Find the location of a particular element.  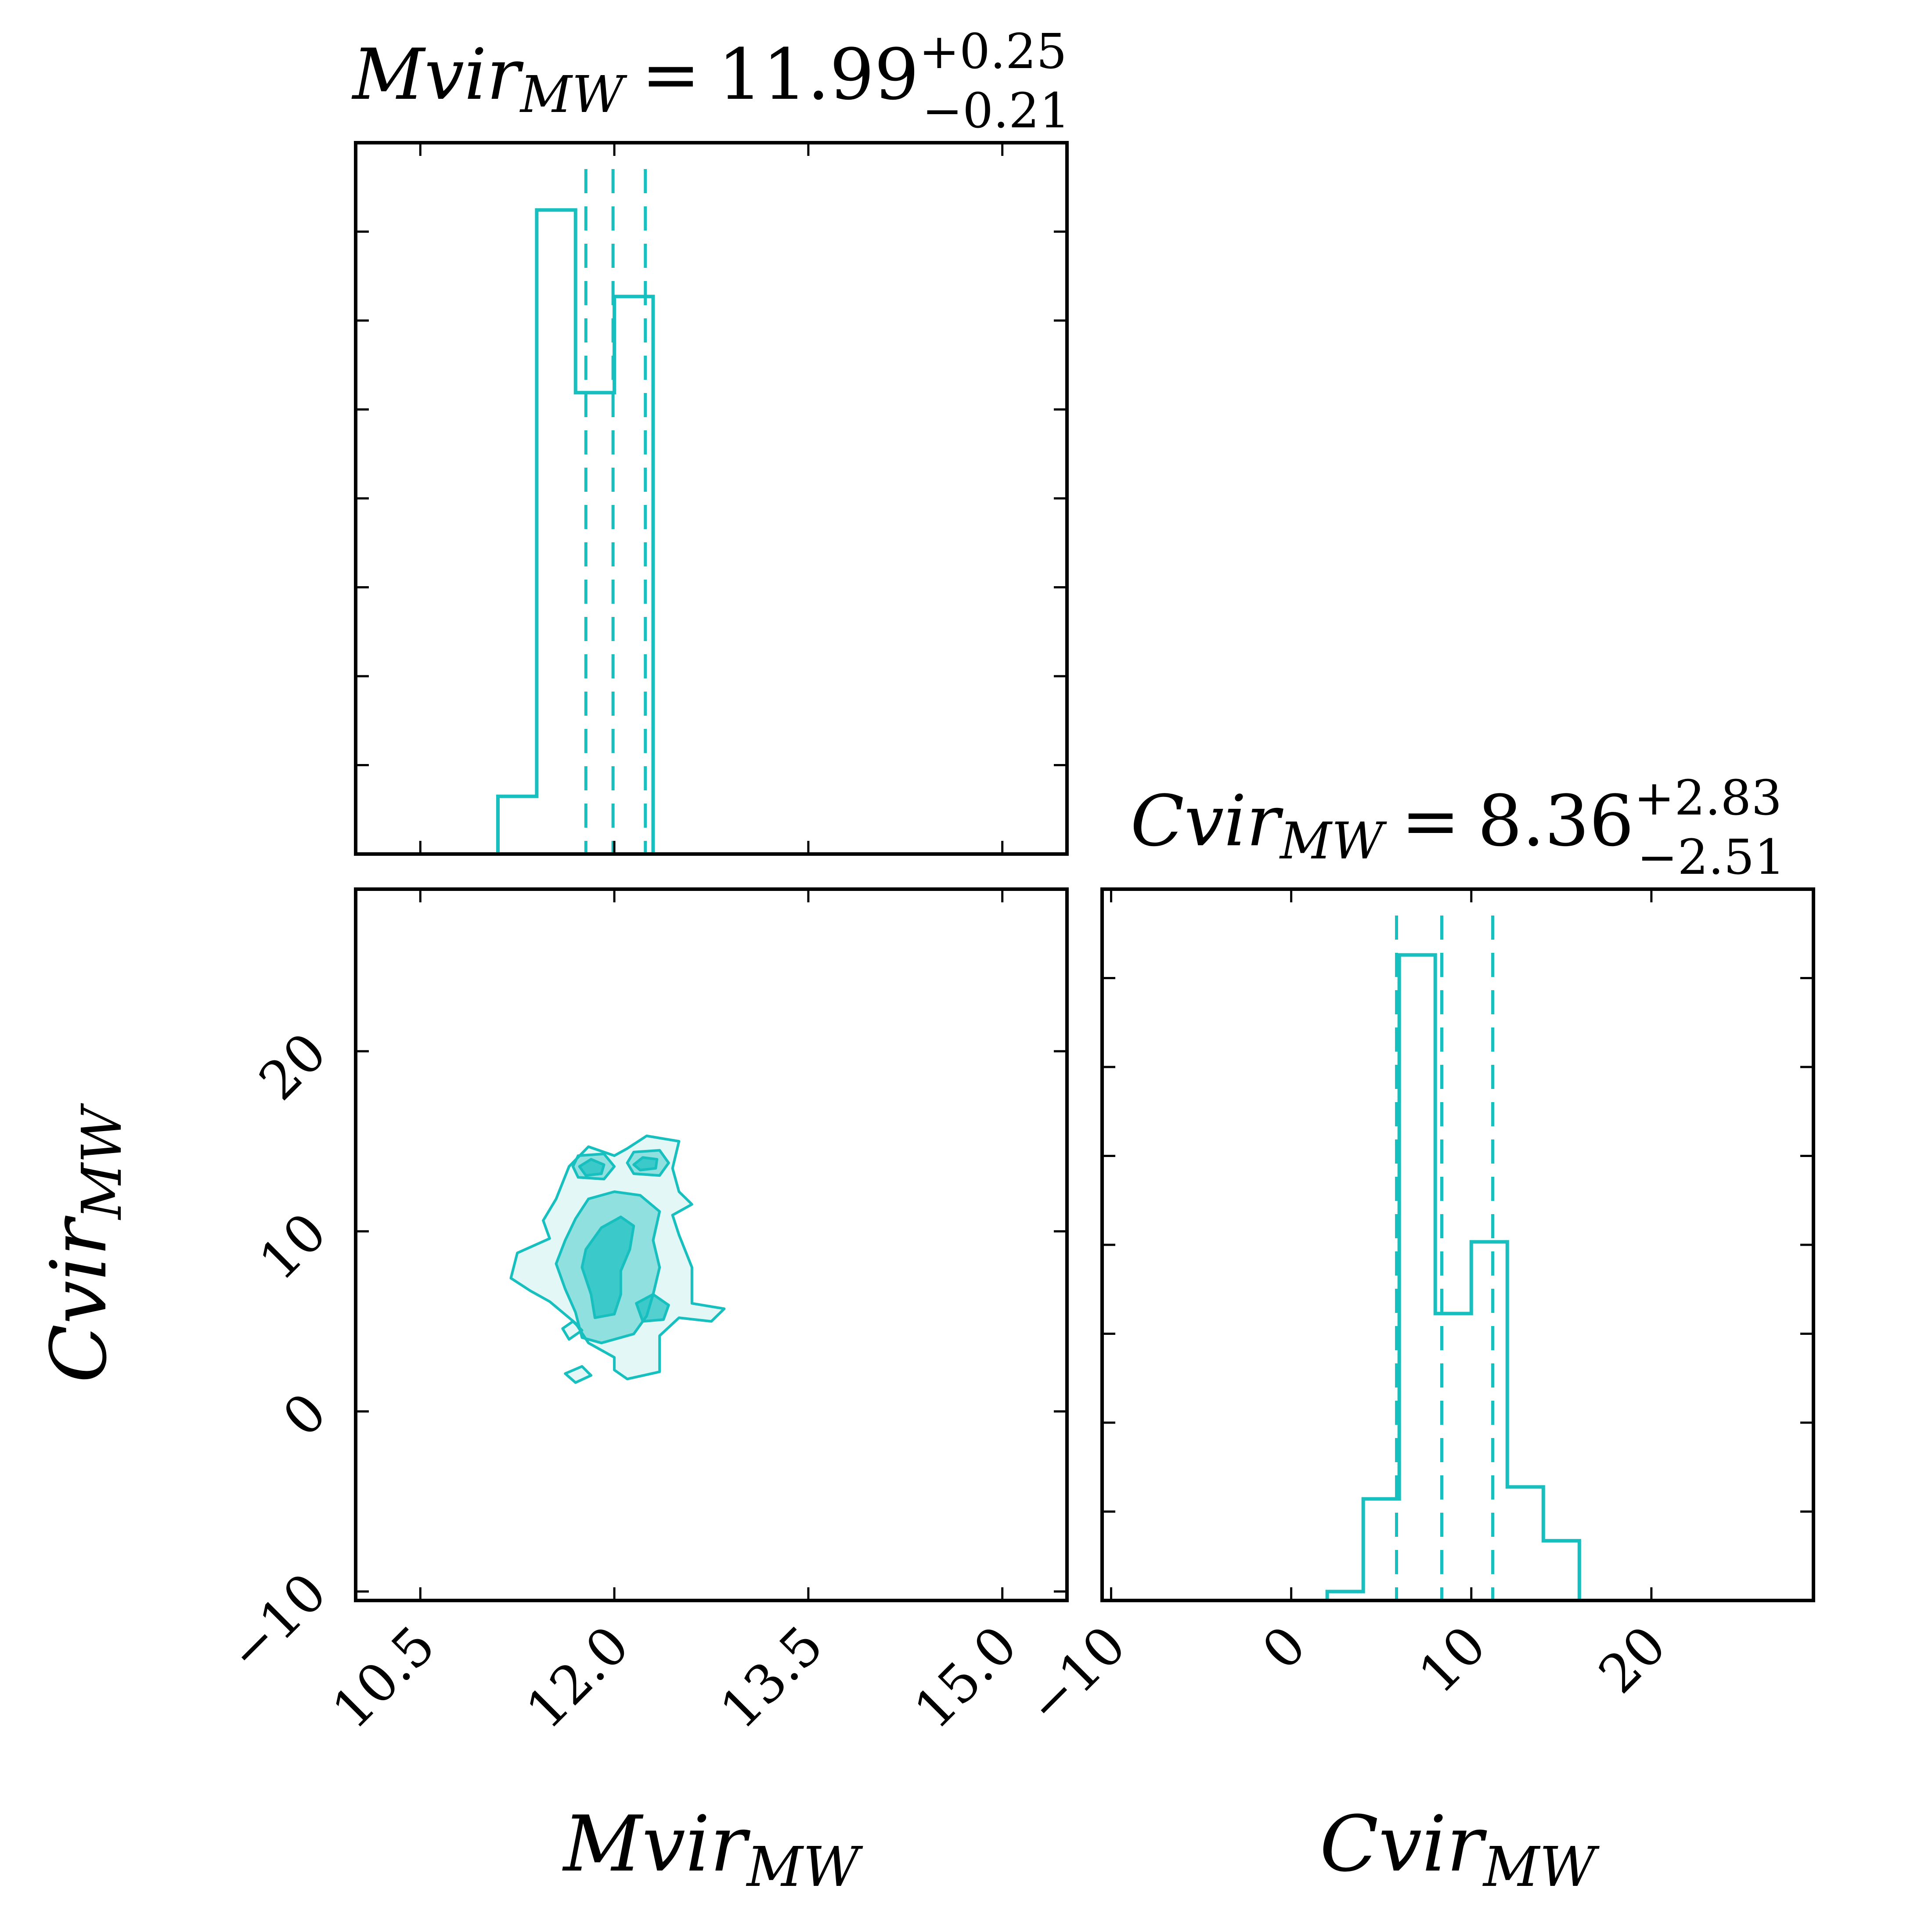

hist-cvir-xlabel-sub: MW is located at coordinates (1541, 1867).